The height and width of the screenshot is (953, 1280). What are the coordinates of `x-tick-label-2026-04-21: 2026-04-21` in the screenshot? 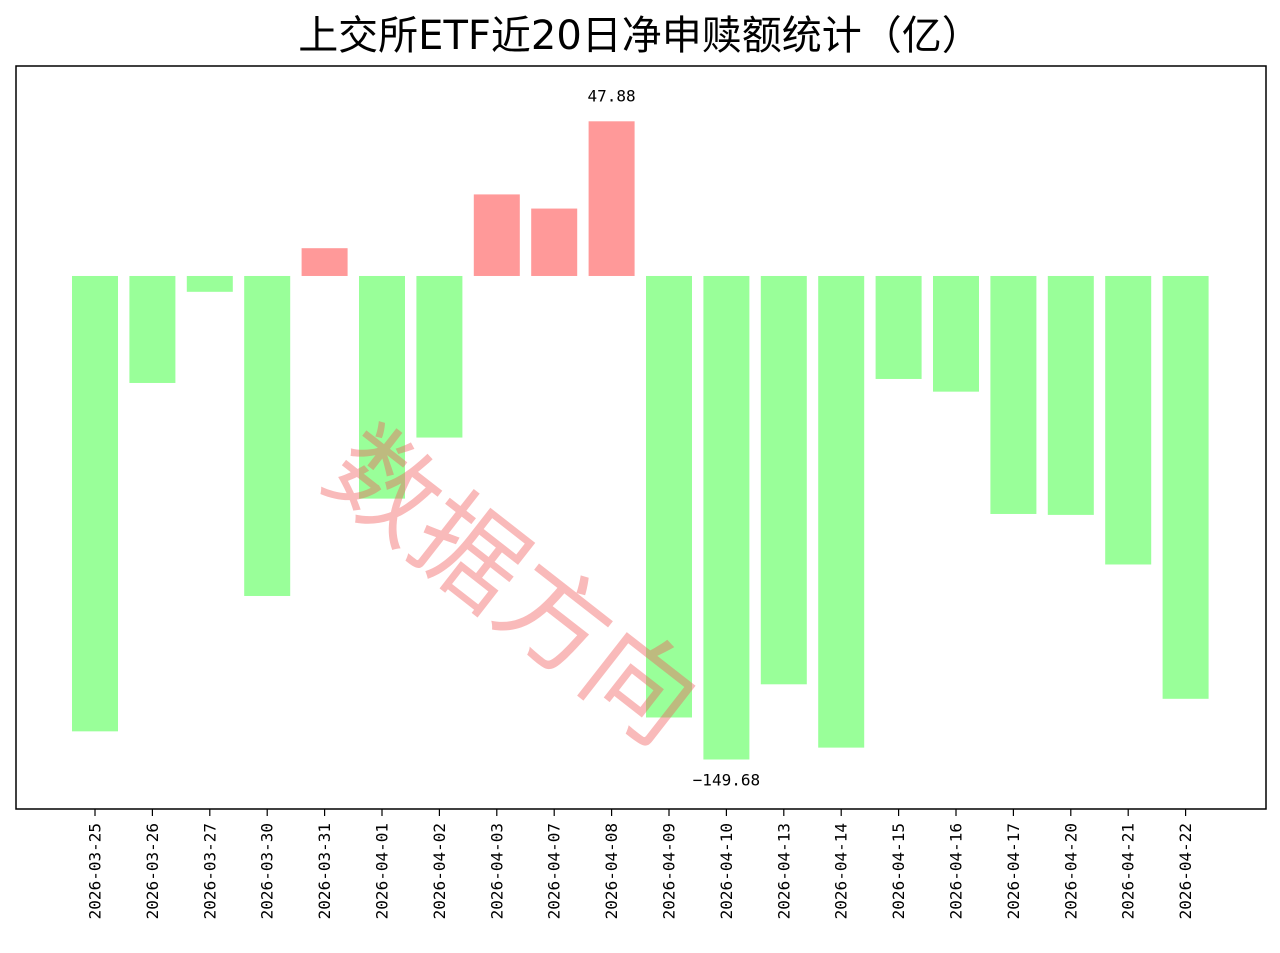 It's located at (1128, 871).